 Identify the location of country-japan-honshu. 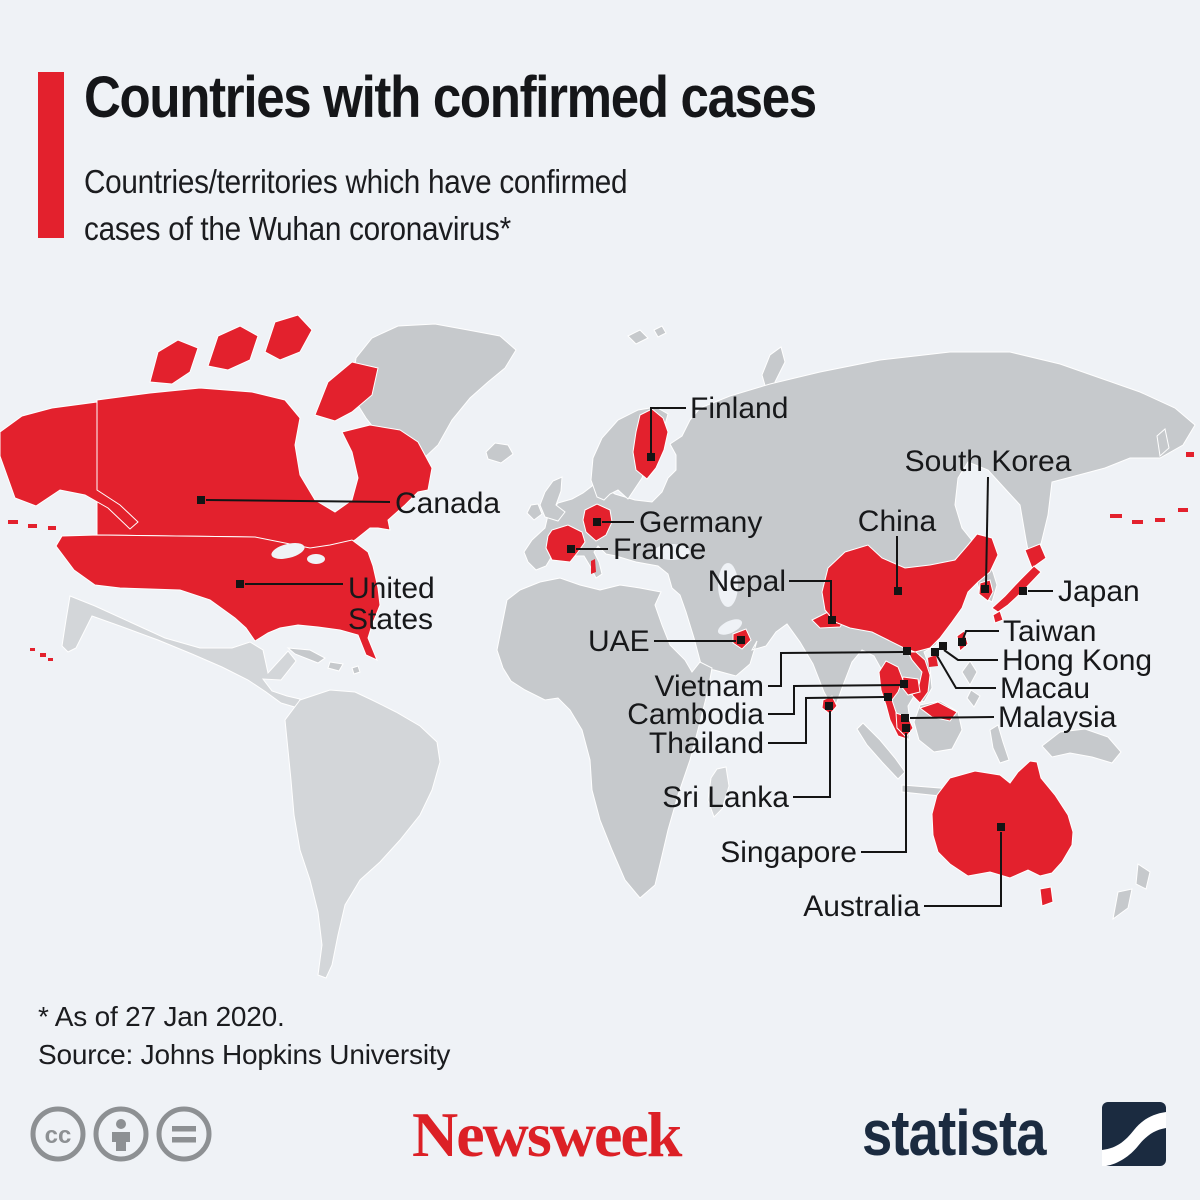
(1016, 589).